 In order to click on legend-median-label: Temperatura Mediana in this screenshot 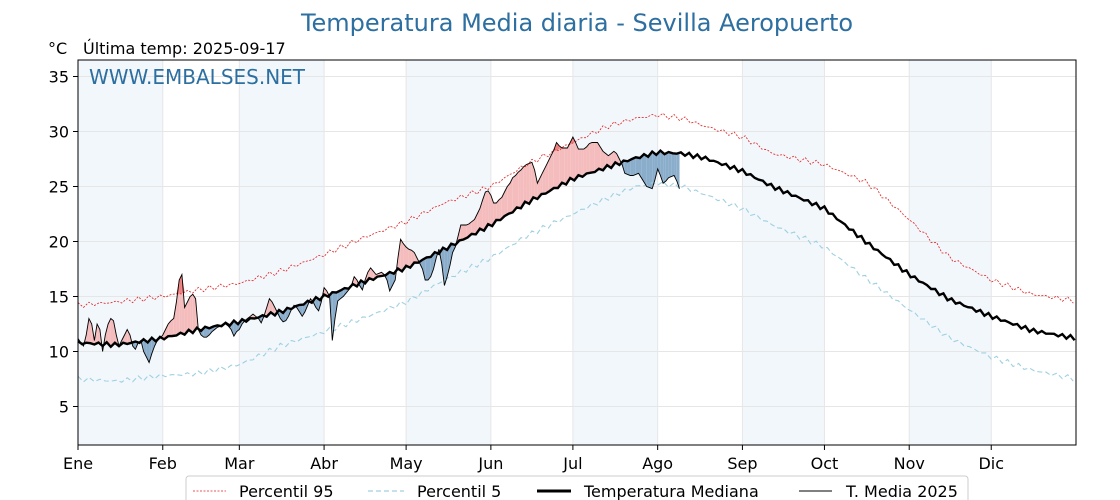, I will do `click(671, 491)`.